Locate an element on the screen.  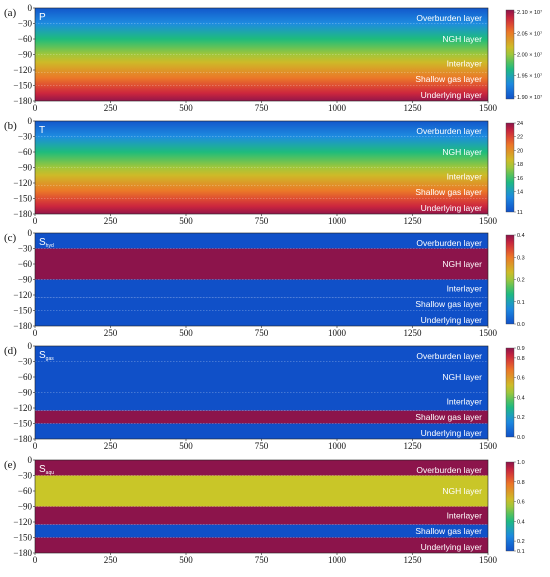
colorbar-tick-label: 1.0 is located at coordinates (521, 463).